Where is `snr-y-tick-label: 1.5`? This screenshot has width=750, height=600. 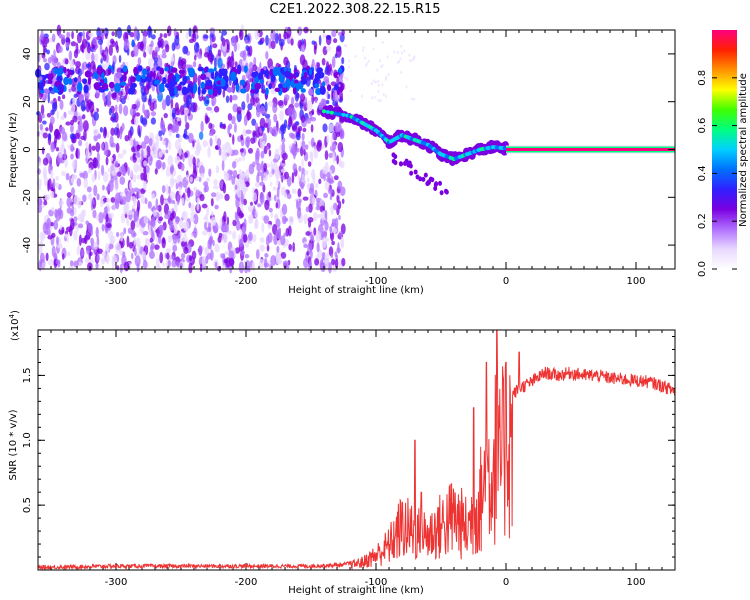 snr-y-tick-label: 1.5 is located at coordinates (27, 375).